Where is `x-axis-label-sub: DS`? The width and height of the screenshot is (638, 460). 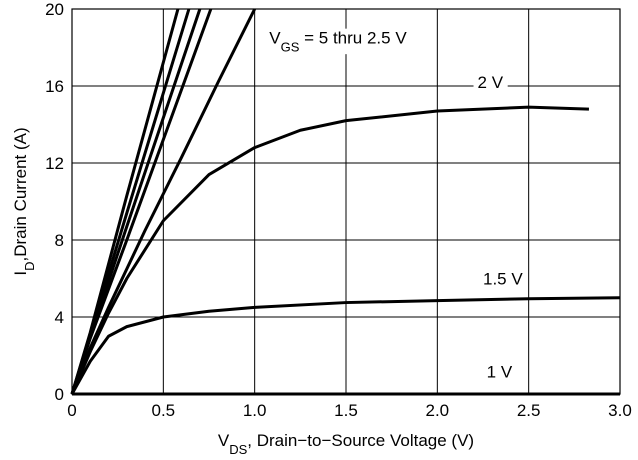
x-axis-label-sub: DS is located at coordinates (238, 449).